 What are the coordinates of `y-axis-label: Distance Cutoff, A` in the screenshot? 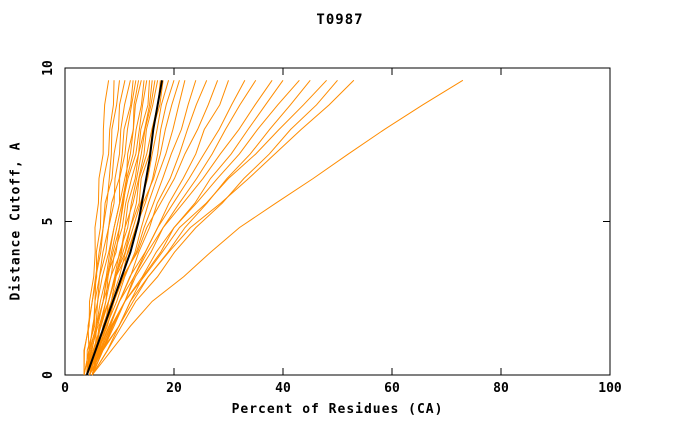 It's located at (16, 221).